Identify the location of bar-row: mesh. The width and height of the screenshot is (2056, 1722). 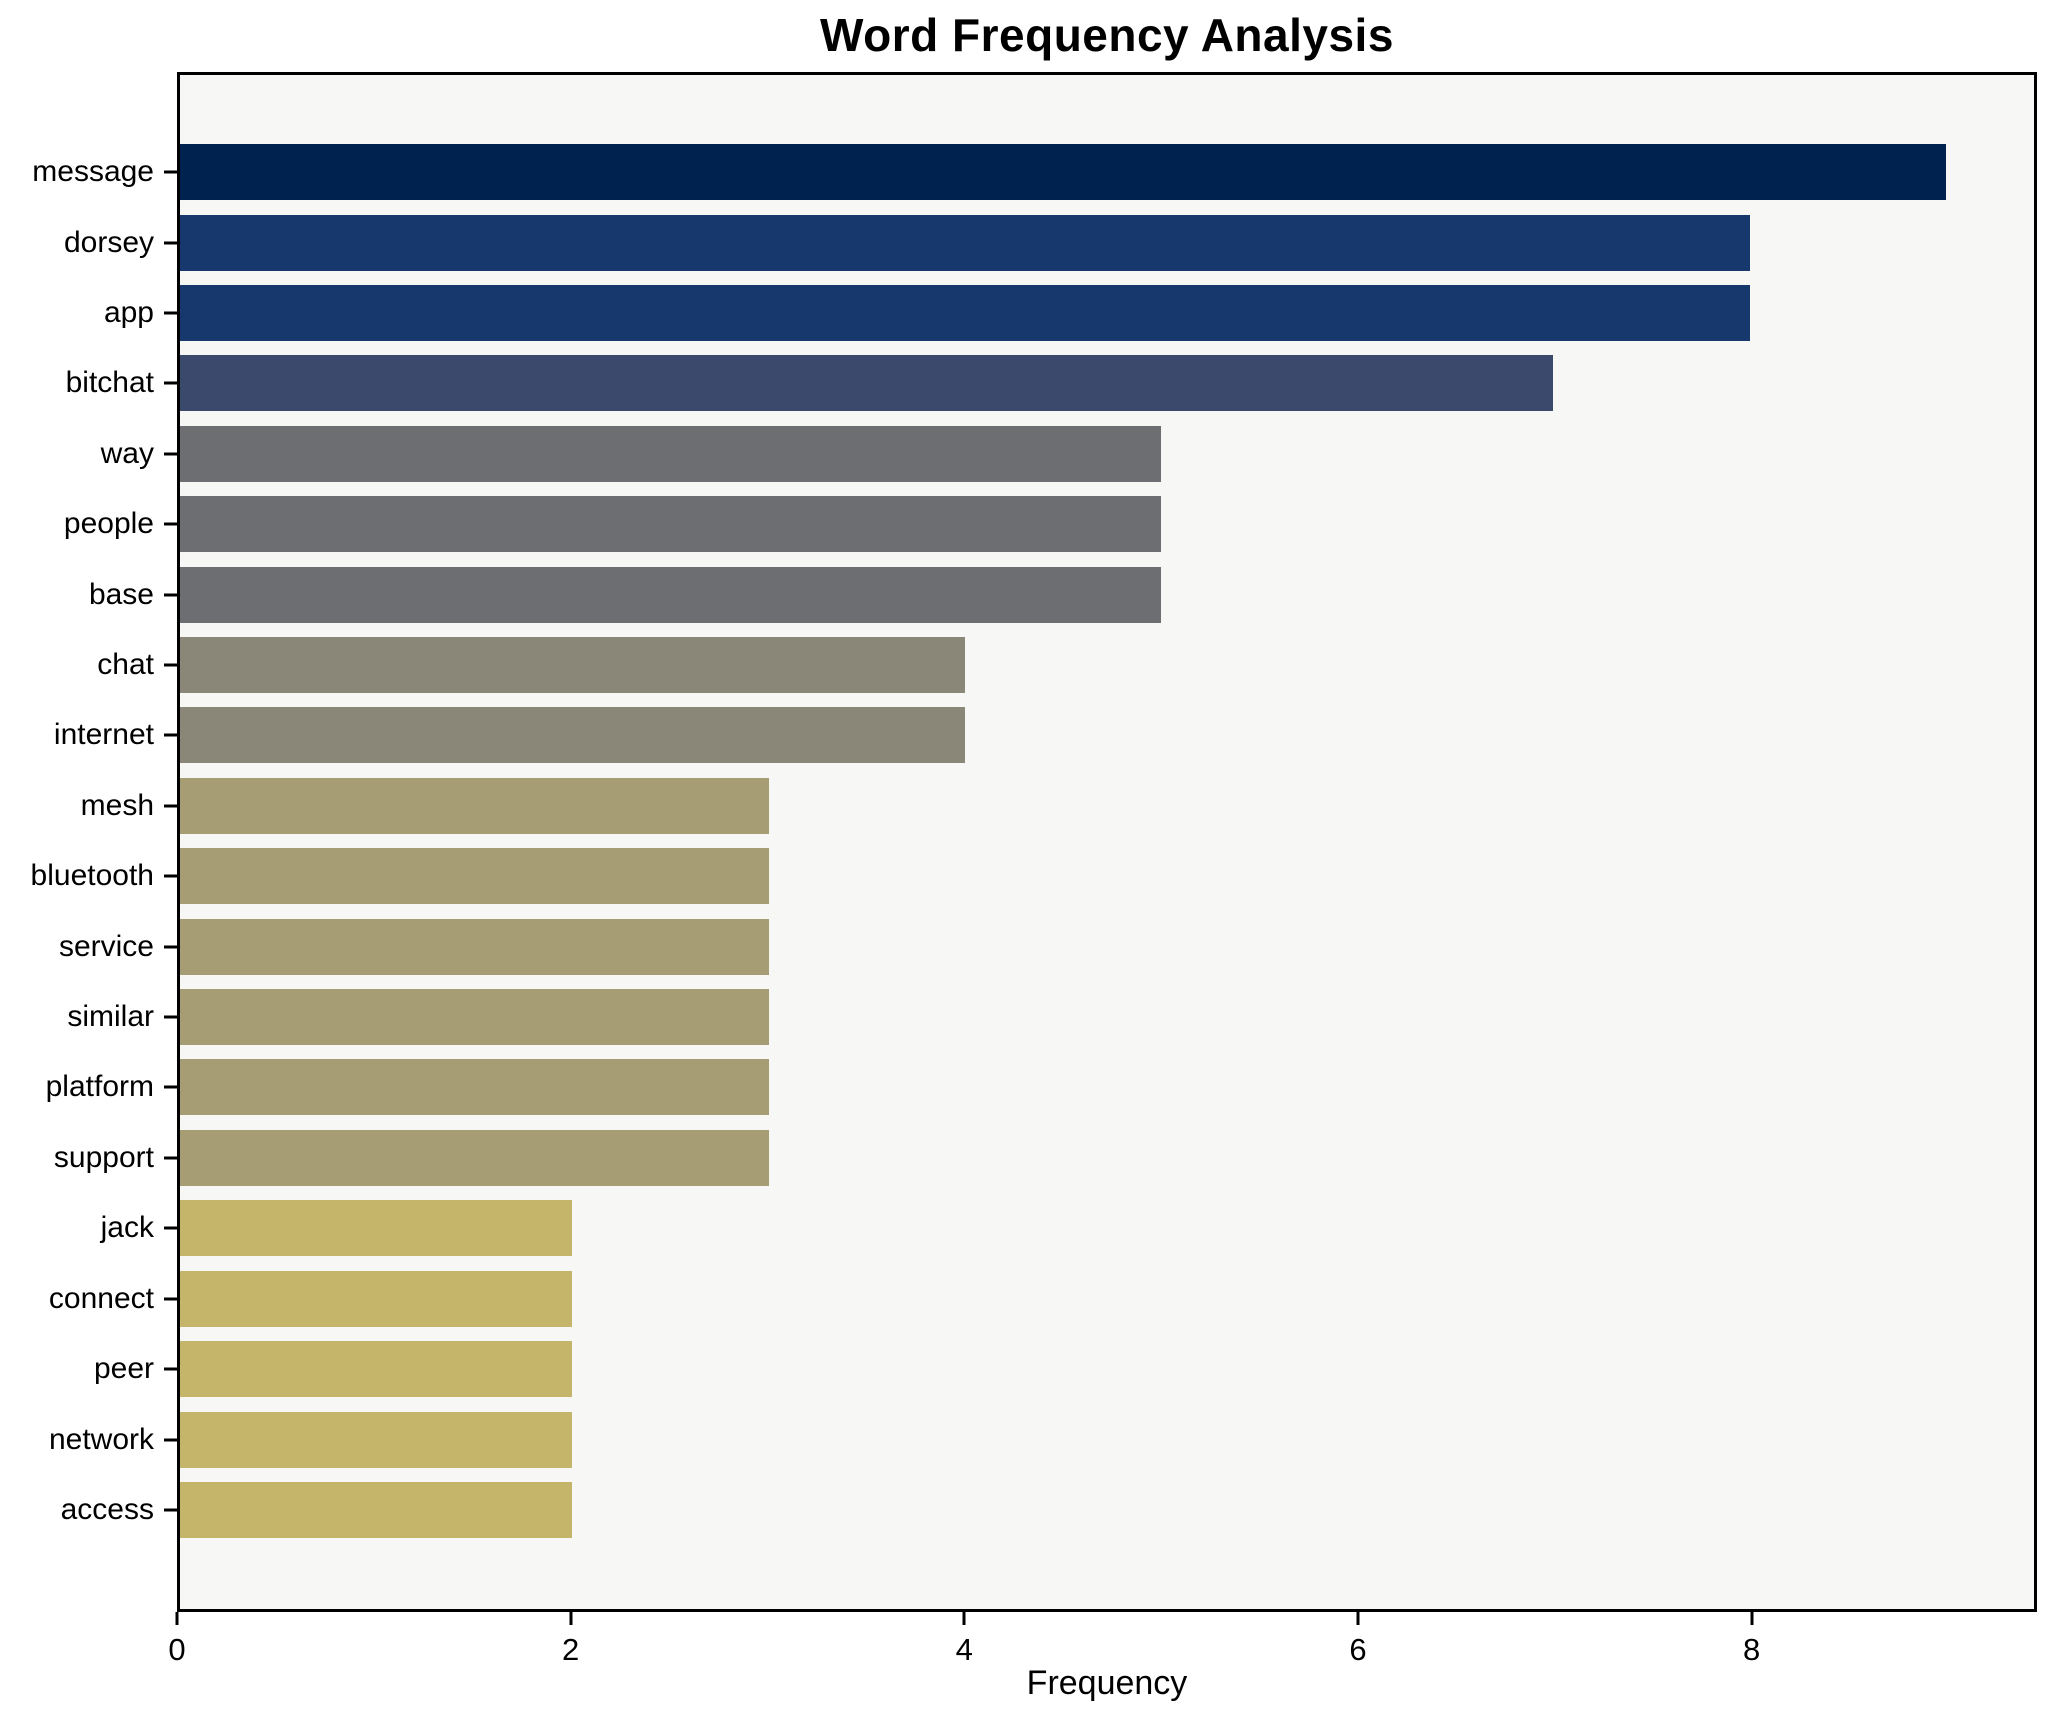
(1057, 806).